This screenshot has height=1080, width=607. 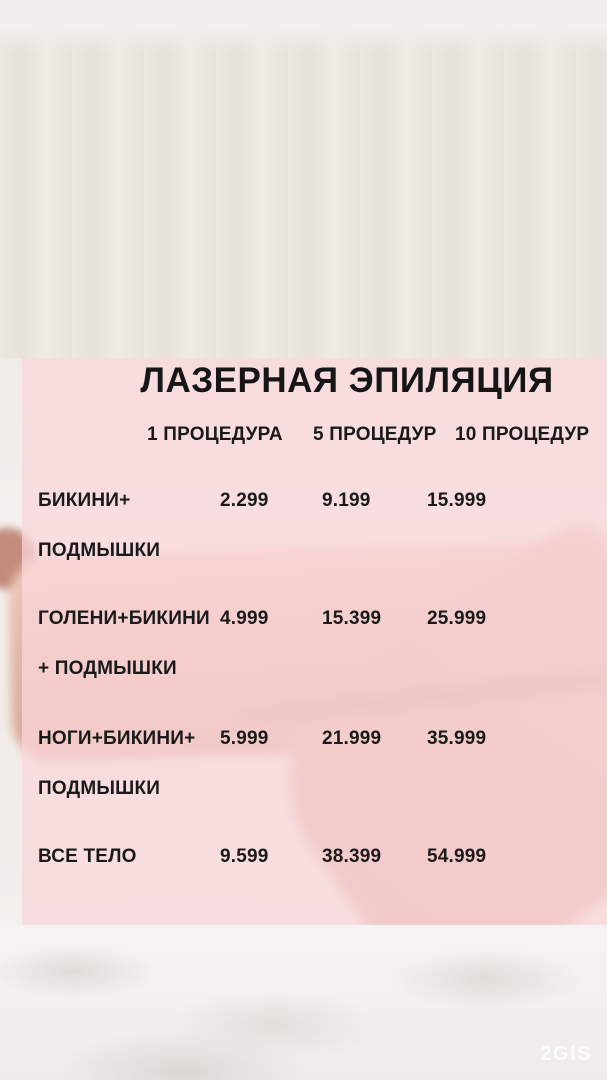 What do you see at coordinates (457, 856) in the screenshot?
I see `price-10-procedures: 54.999` at bounding box center [457, 856].